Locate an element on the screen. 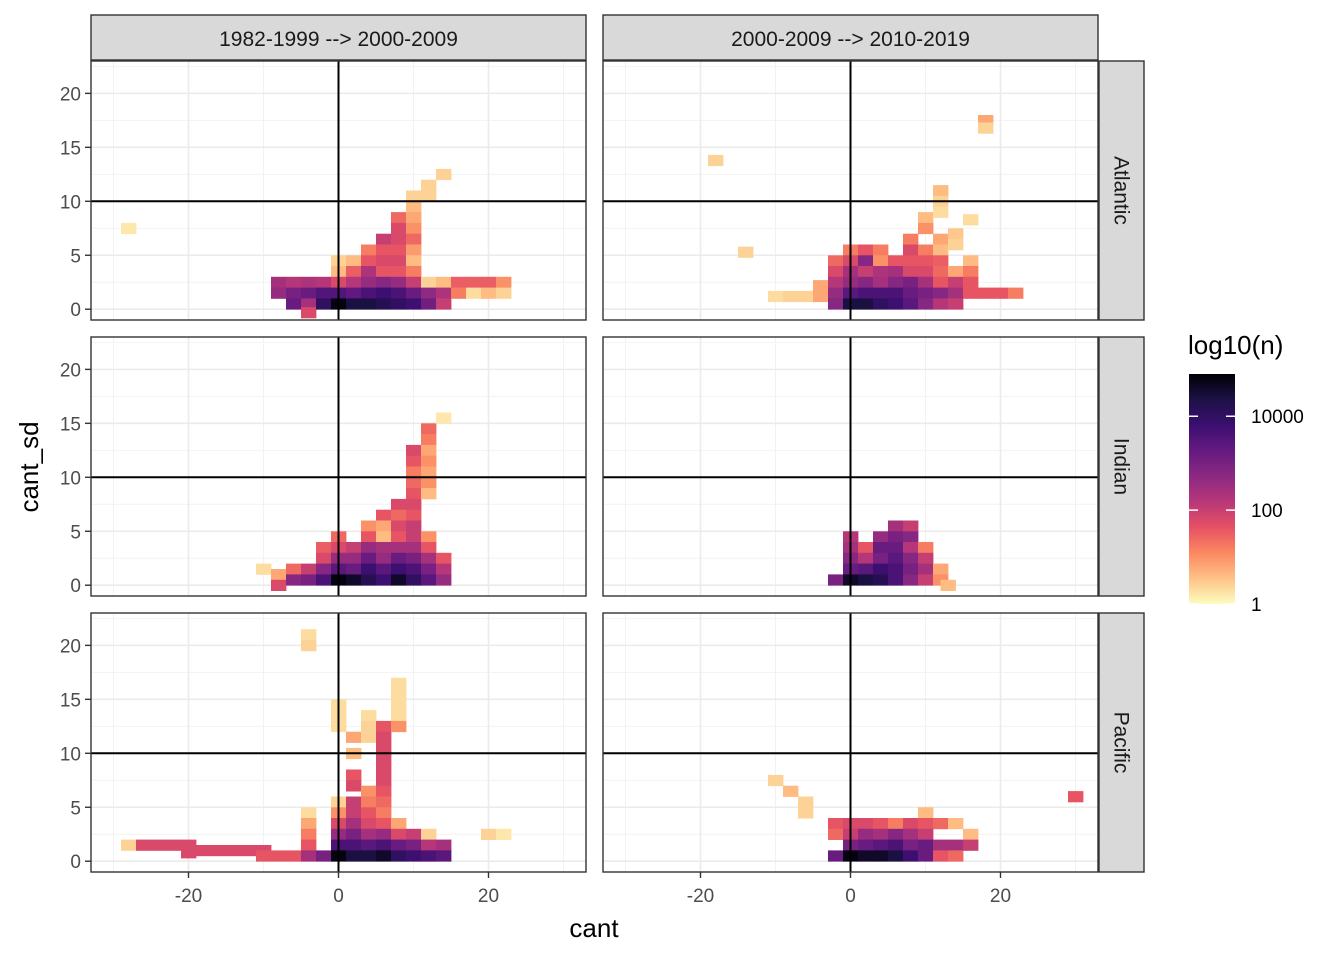  x-tick-label: 0 is located at coordinates (338, 896).